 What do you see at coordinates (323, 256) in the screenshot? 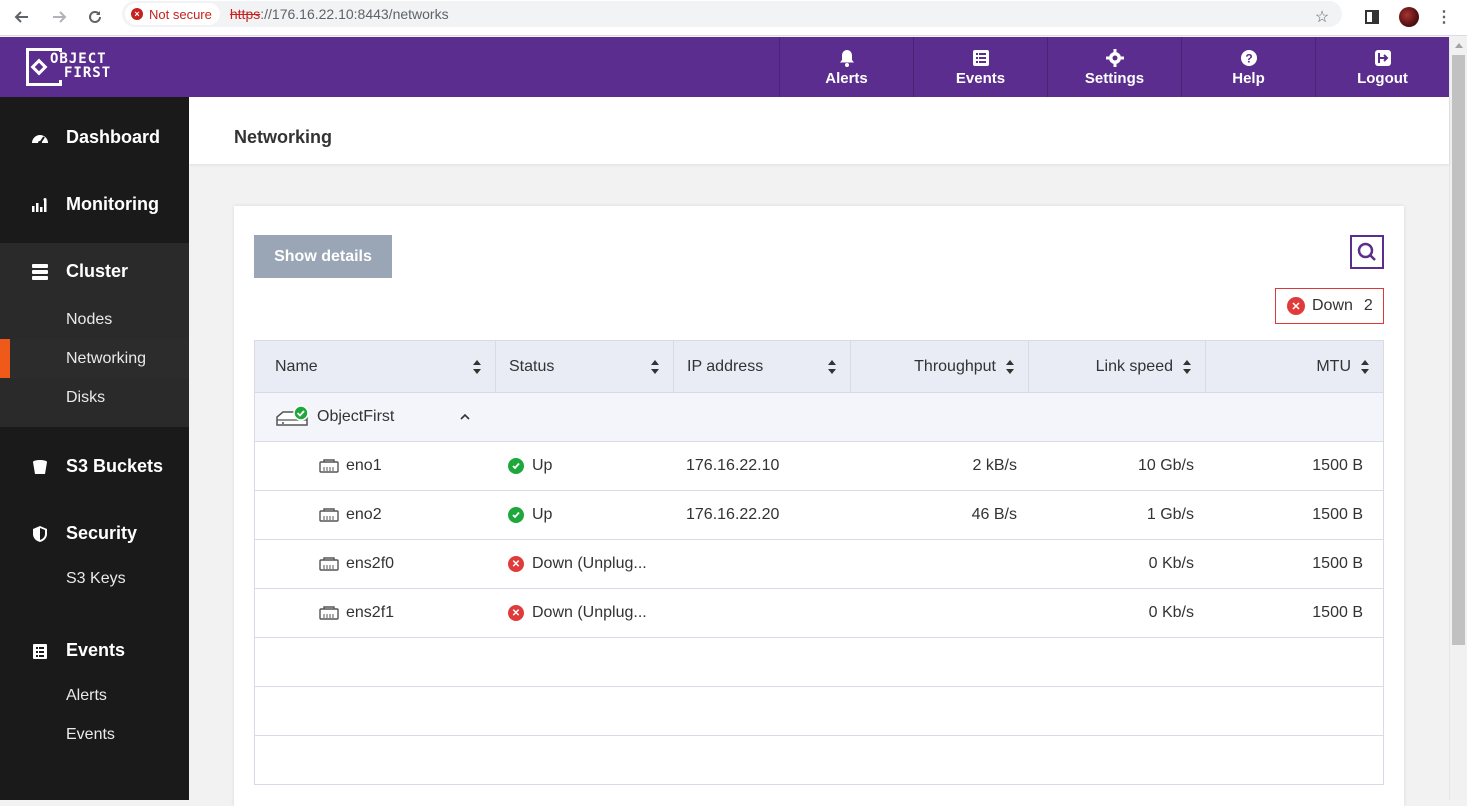
I see `show-details-button: Show details` at bounding box center [323, 256].